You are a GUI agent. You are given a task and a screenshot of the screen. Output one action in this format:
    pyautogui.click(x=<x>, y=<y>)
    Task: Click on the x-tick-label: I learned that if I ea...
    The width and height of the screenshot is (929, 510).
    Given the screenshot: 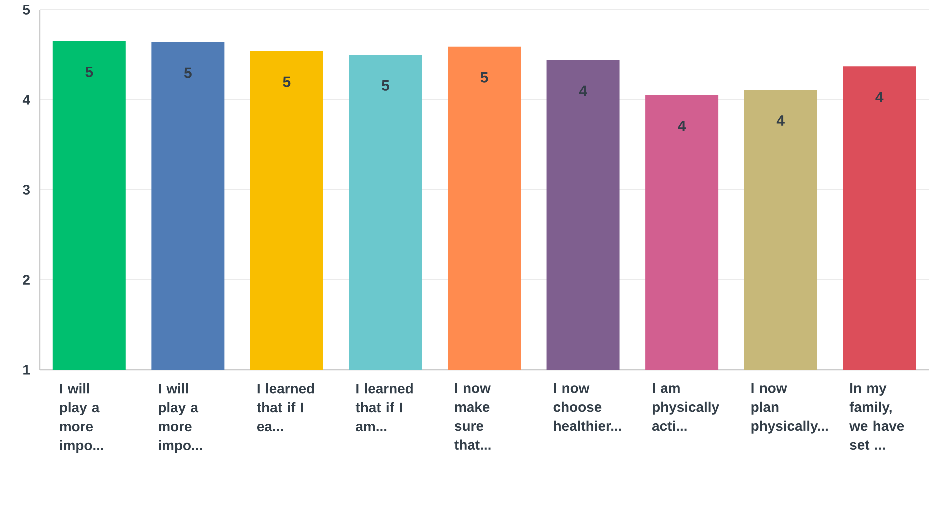 What is the action you would take?
    pyautogui.click(x=285, y=408)
    